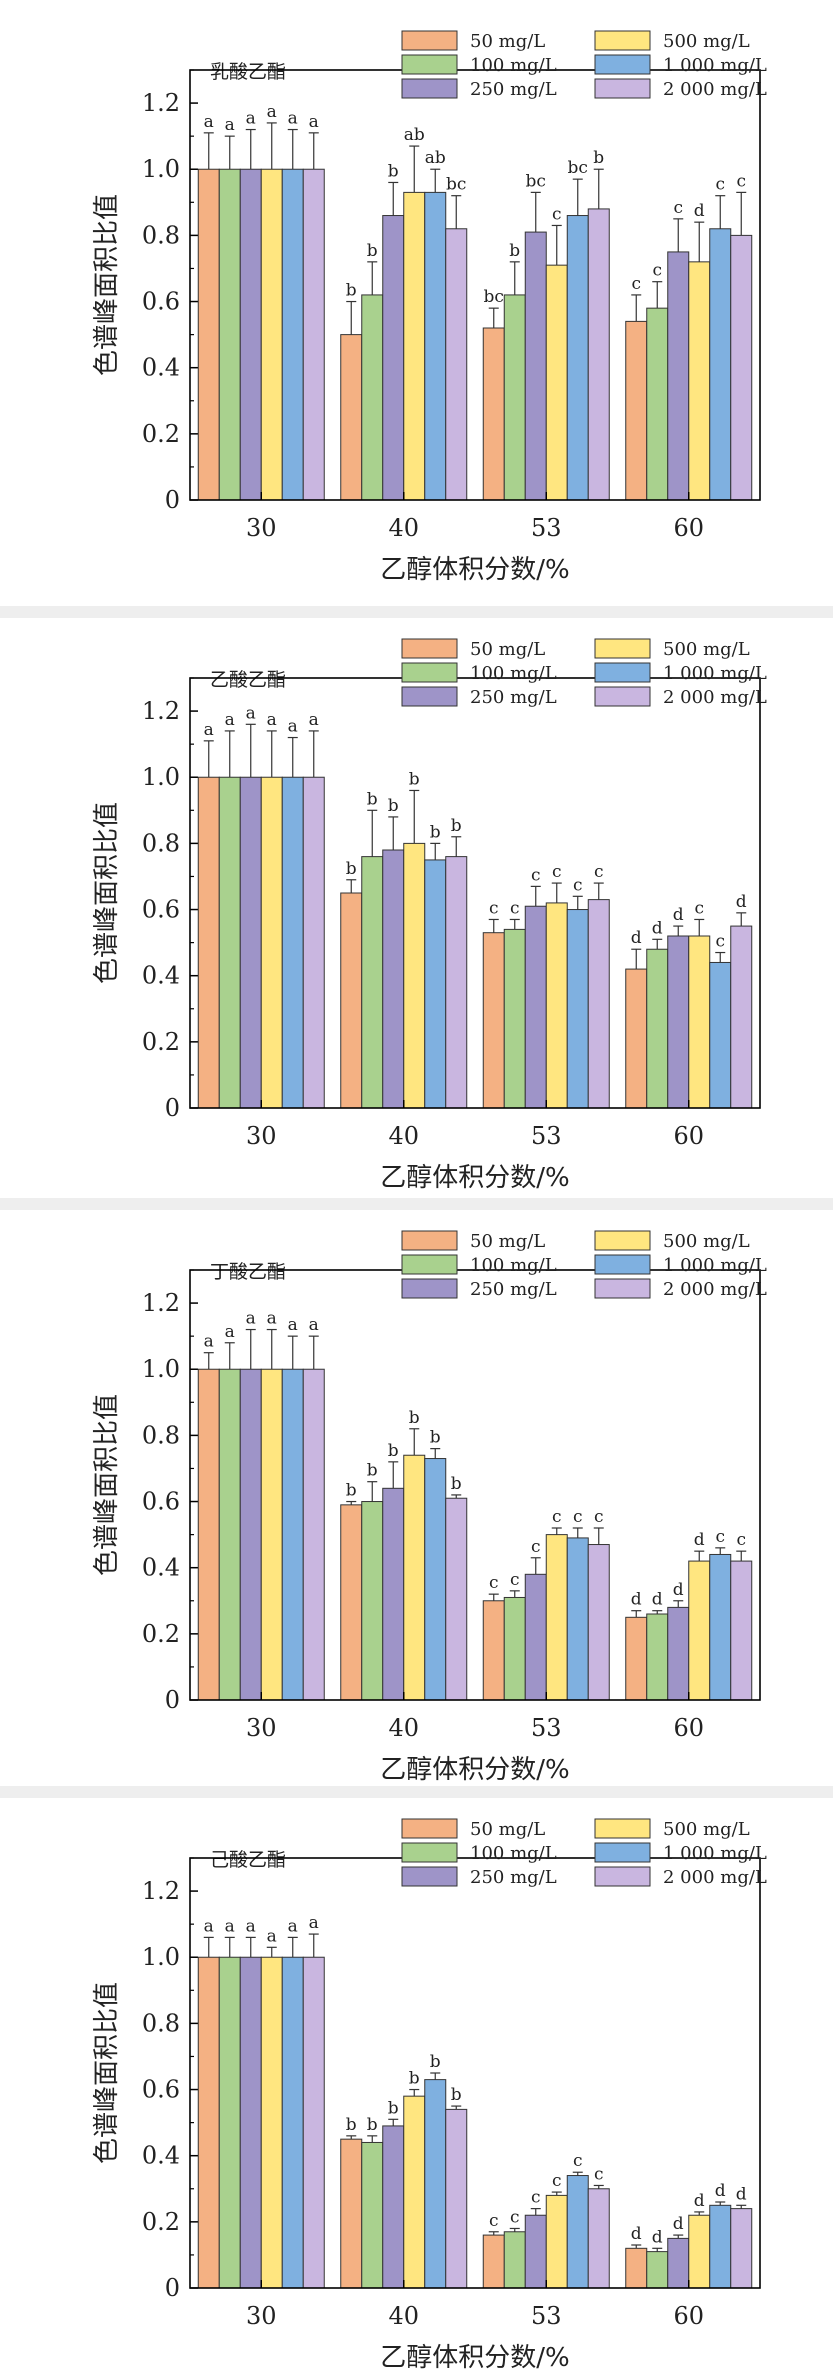 The width and height of the screenshot is (833, 2373). Describe the element at coordinates (416, 1204) in the screenshot. I see `panel-divider` at that location.